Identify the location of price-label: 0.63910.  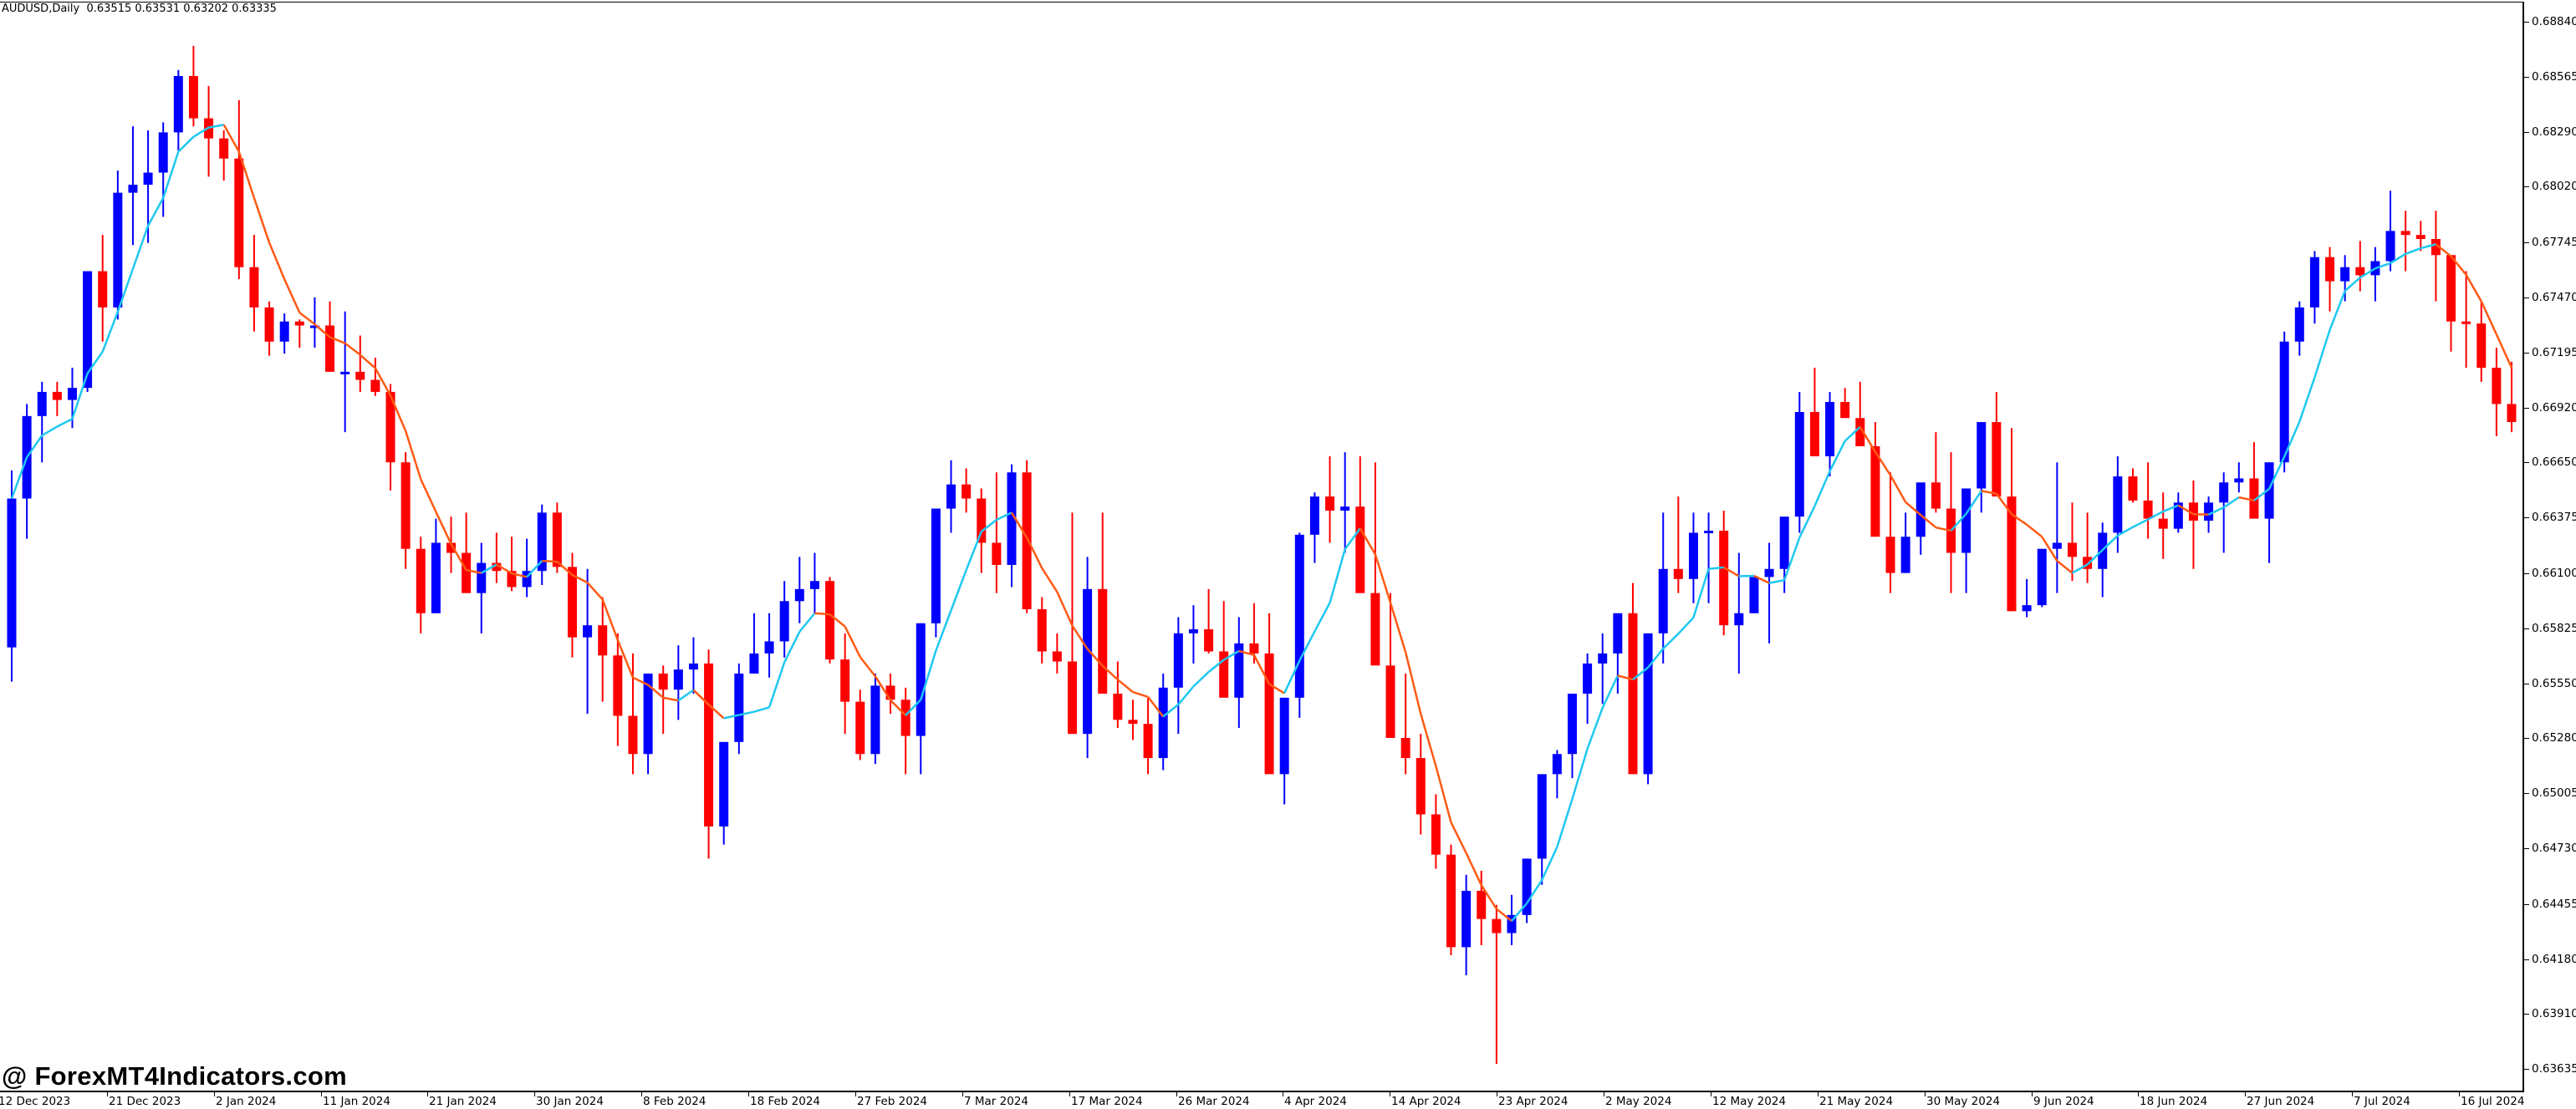
(2554, 1013).